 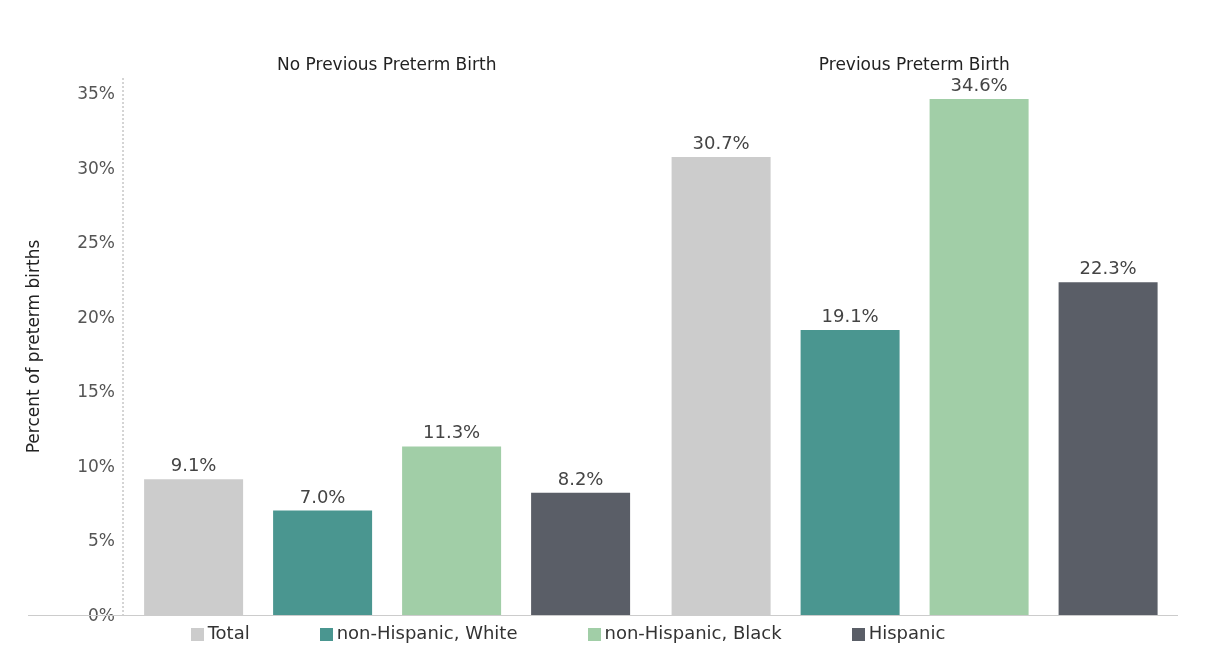 I want to click on data-label: 7.0%, so click(x=322, y=496).